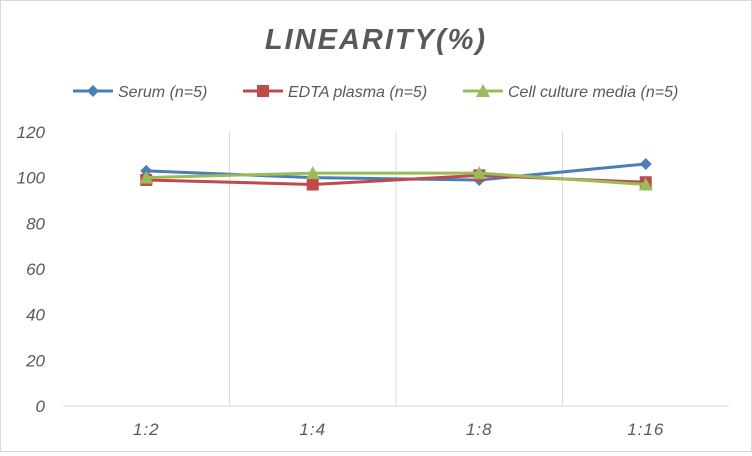 The image size is (752, 456). What do you see at coordinates (357, 92) in the screenshot?
I see `legend-label: EDTA plasma (n=5)` at bounding box center [357, 92].